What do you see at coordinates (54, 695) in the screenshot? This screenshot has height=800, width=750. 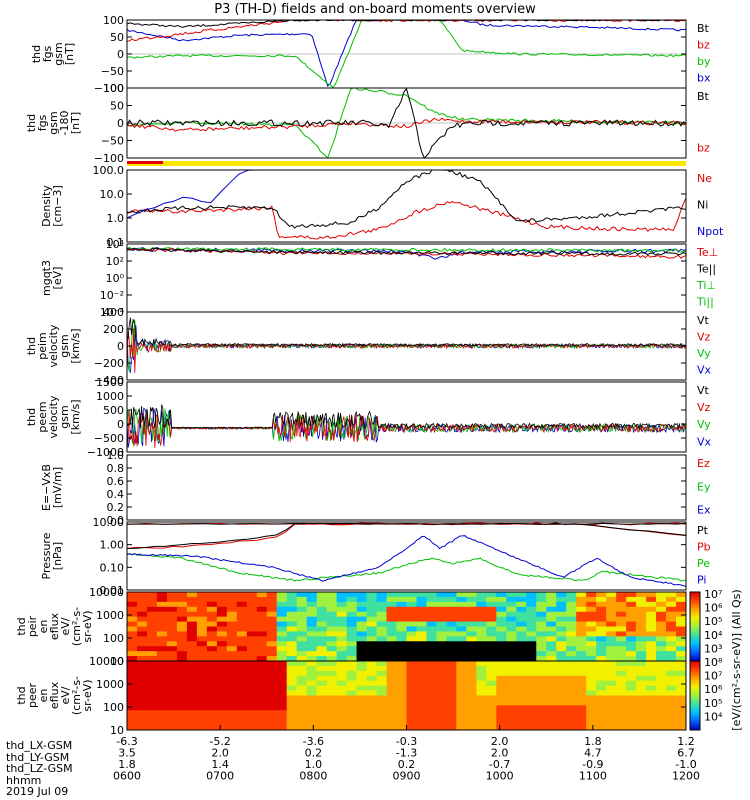 I see `ylabel-line: eflux` at bounding box center [54, 695].